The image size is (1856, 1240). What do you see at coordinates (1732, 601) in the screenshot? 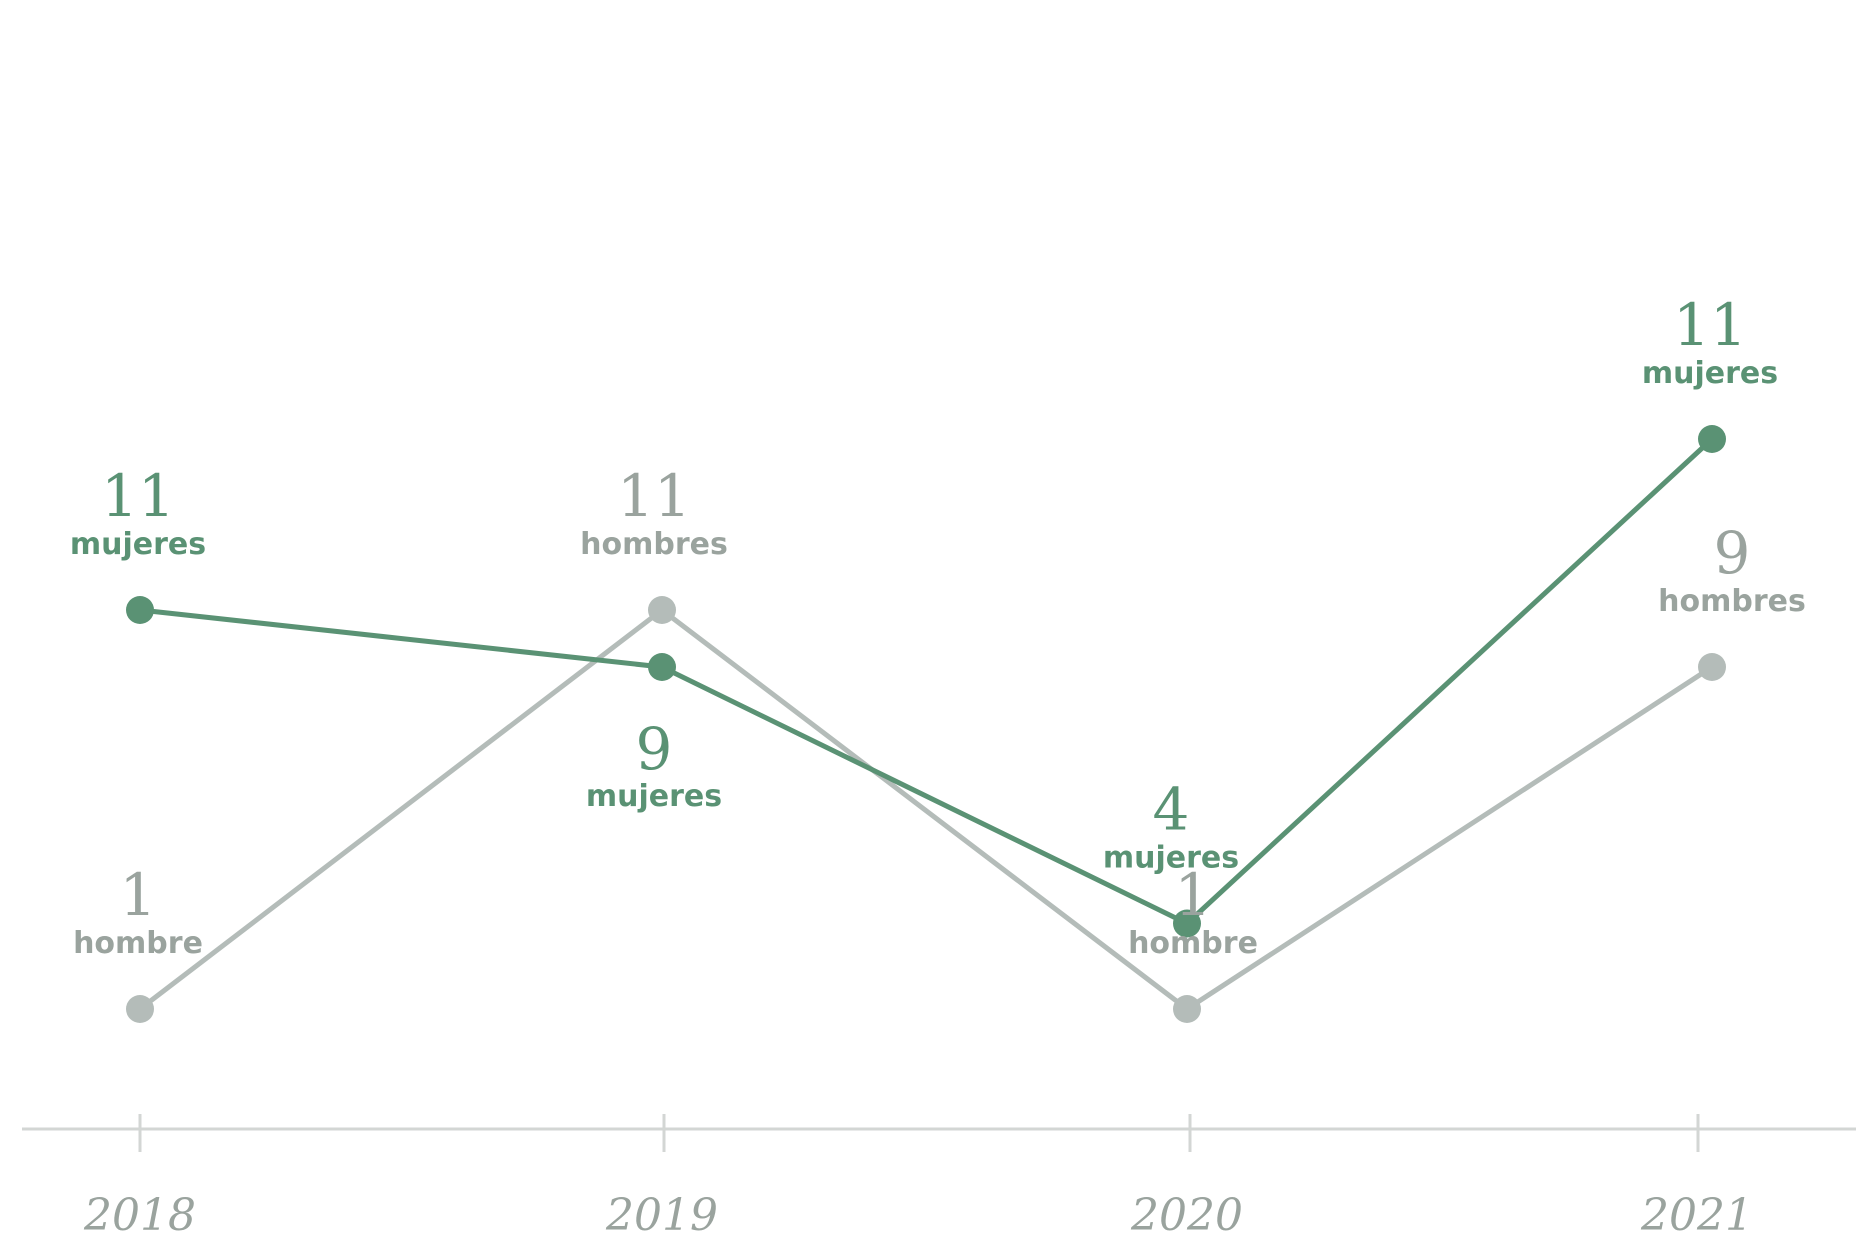
I see `data-label-unit-1-2021: hombres` at bounding box center [1732, 601].